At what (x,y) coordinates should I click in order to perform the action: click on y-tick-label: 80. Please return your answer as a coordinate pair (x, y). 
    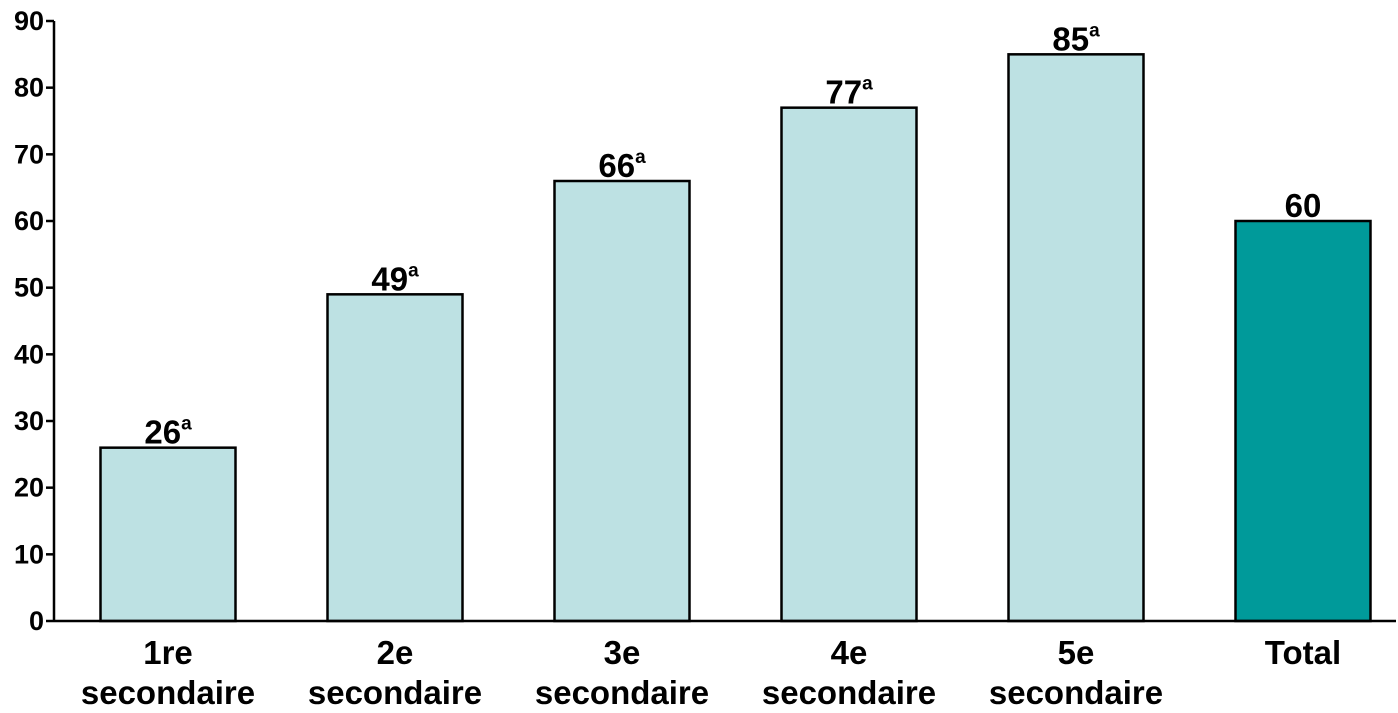
    Looking at the image, I should click on (29, 88).